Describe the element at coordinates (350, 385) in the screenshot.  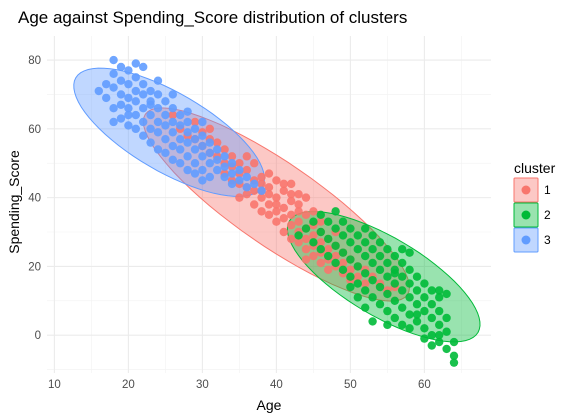
I see `x-tick-label: 50` at that location.